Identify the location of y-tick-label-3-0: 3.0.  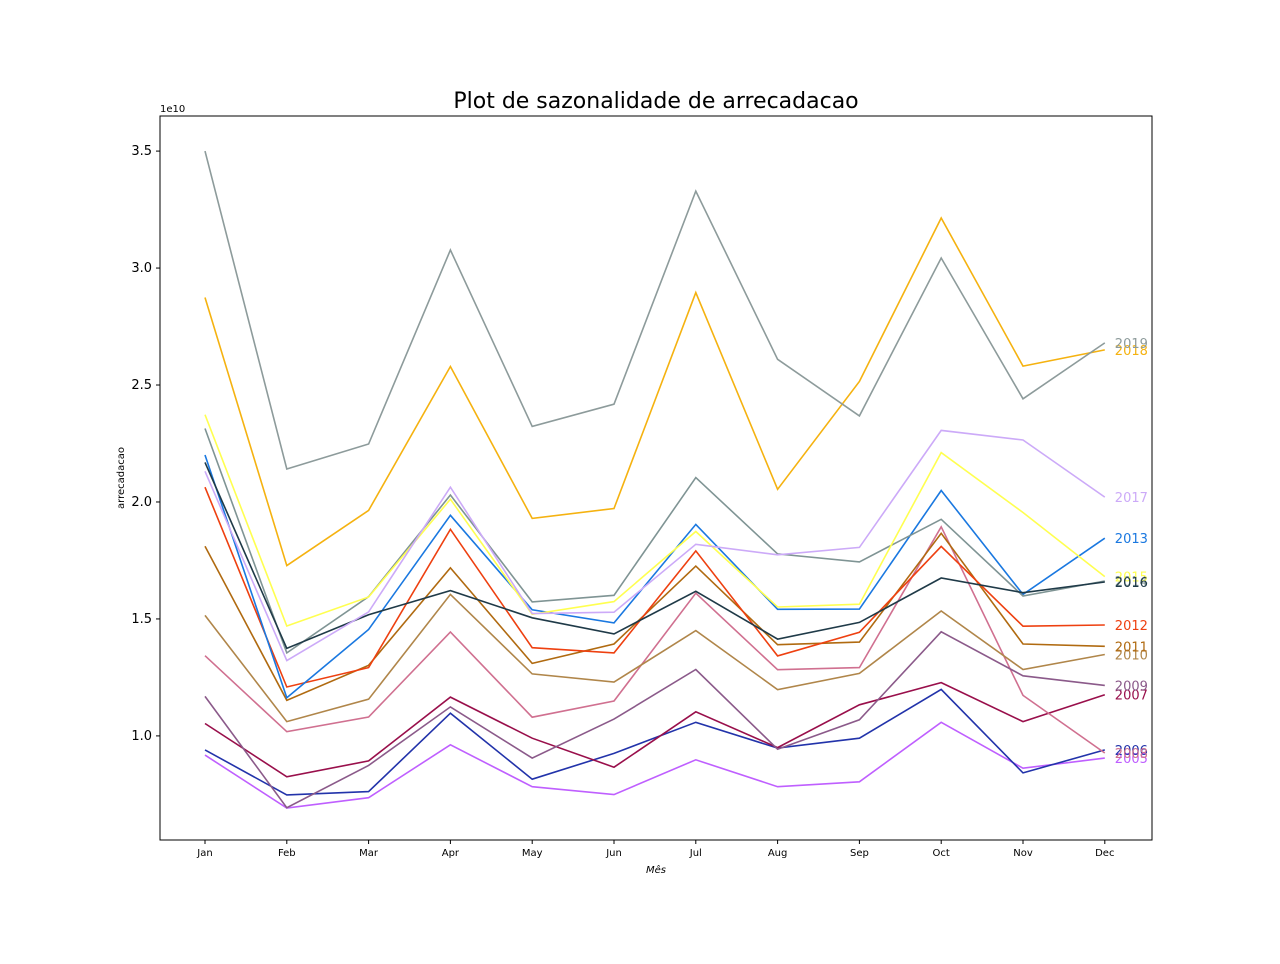
(141, 268).